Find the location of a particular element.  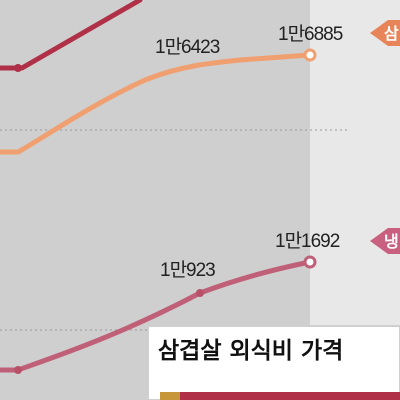

series-tag-orange-bg is located at coordinates (385, 33).